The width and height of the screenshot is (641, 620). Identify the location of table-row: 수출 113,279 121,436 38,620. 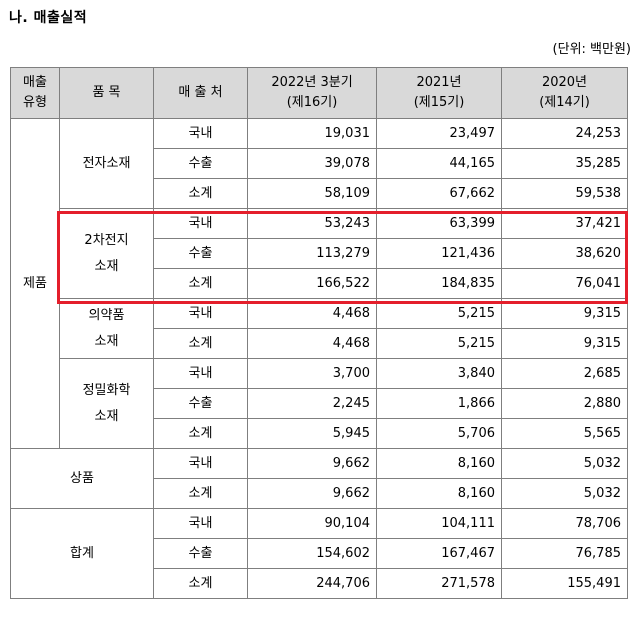
(319, 253).